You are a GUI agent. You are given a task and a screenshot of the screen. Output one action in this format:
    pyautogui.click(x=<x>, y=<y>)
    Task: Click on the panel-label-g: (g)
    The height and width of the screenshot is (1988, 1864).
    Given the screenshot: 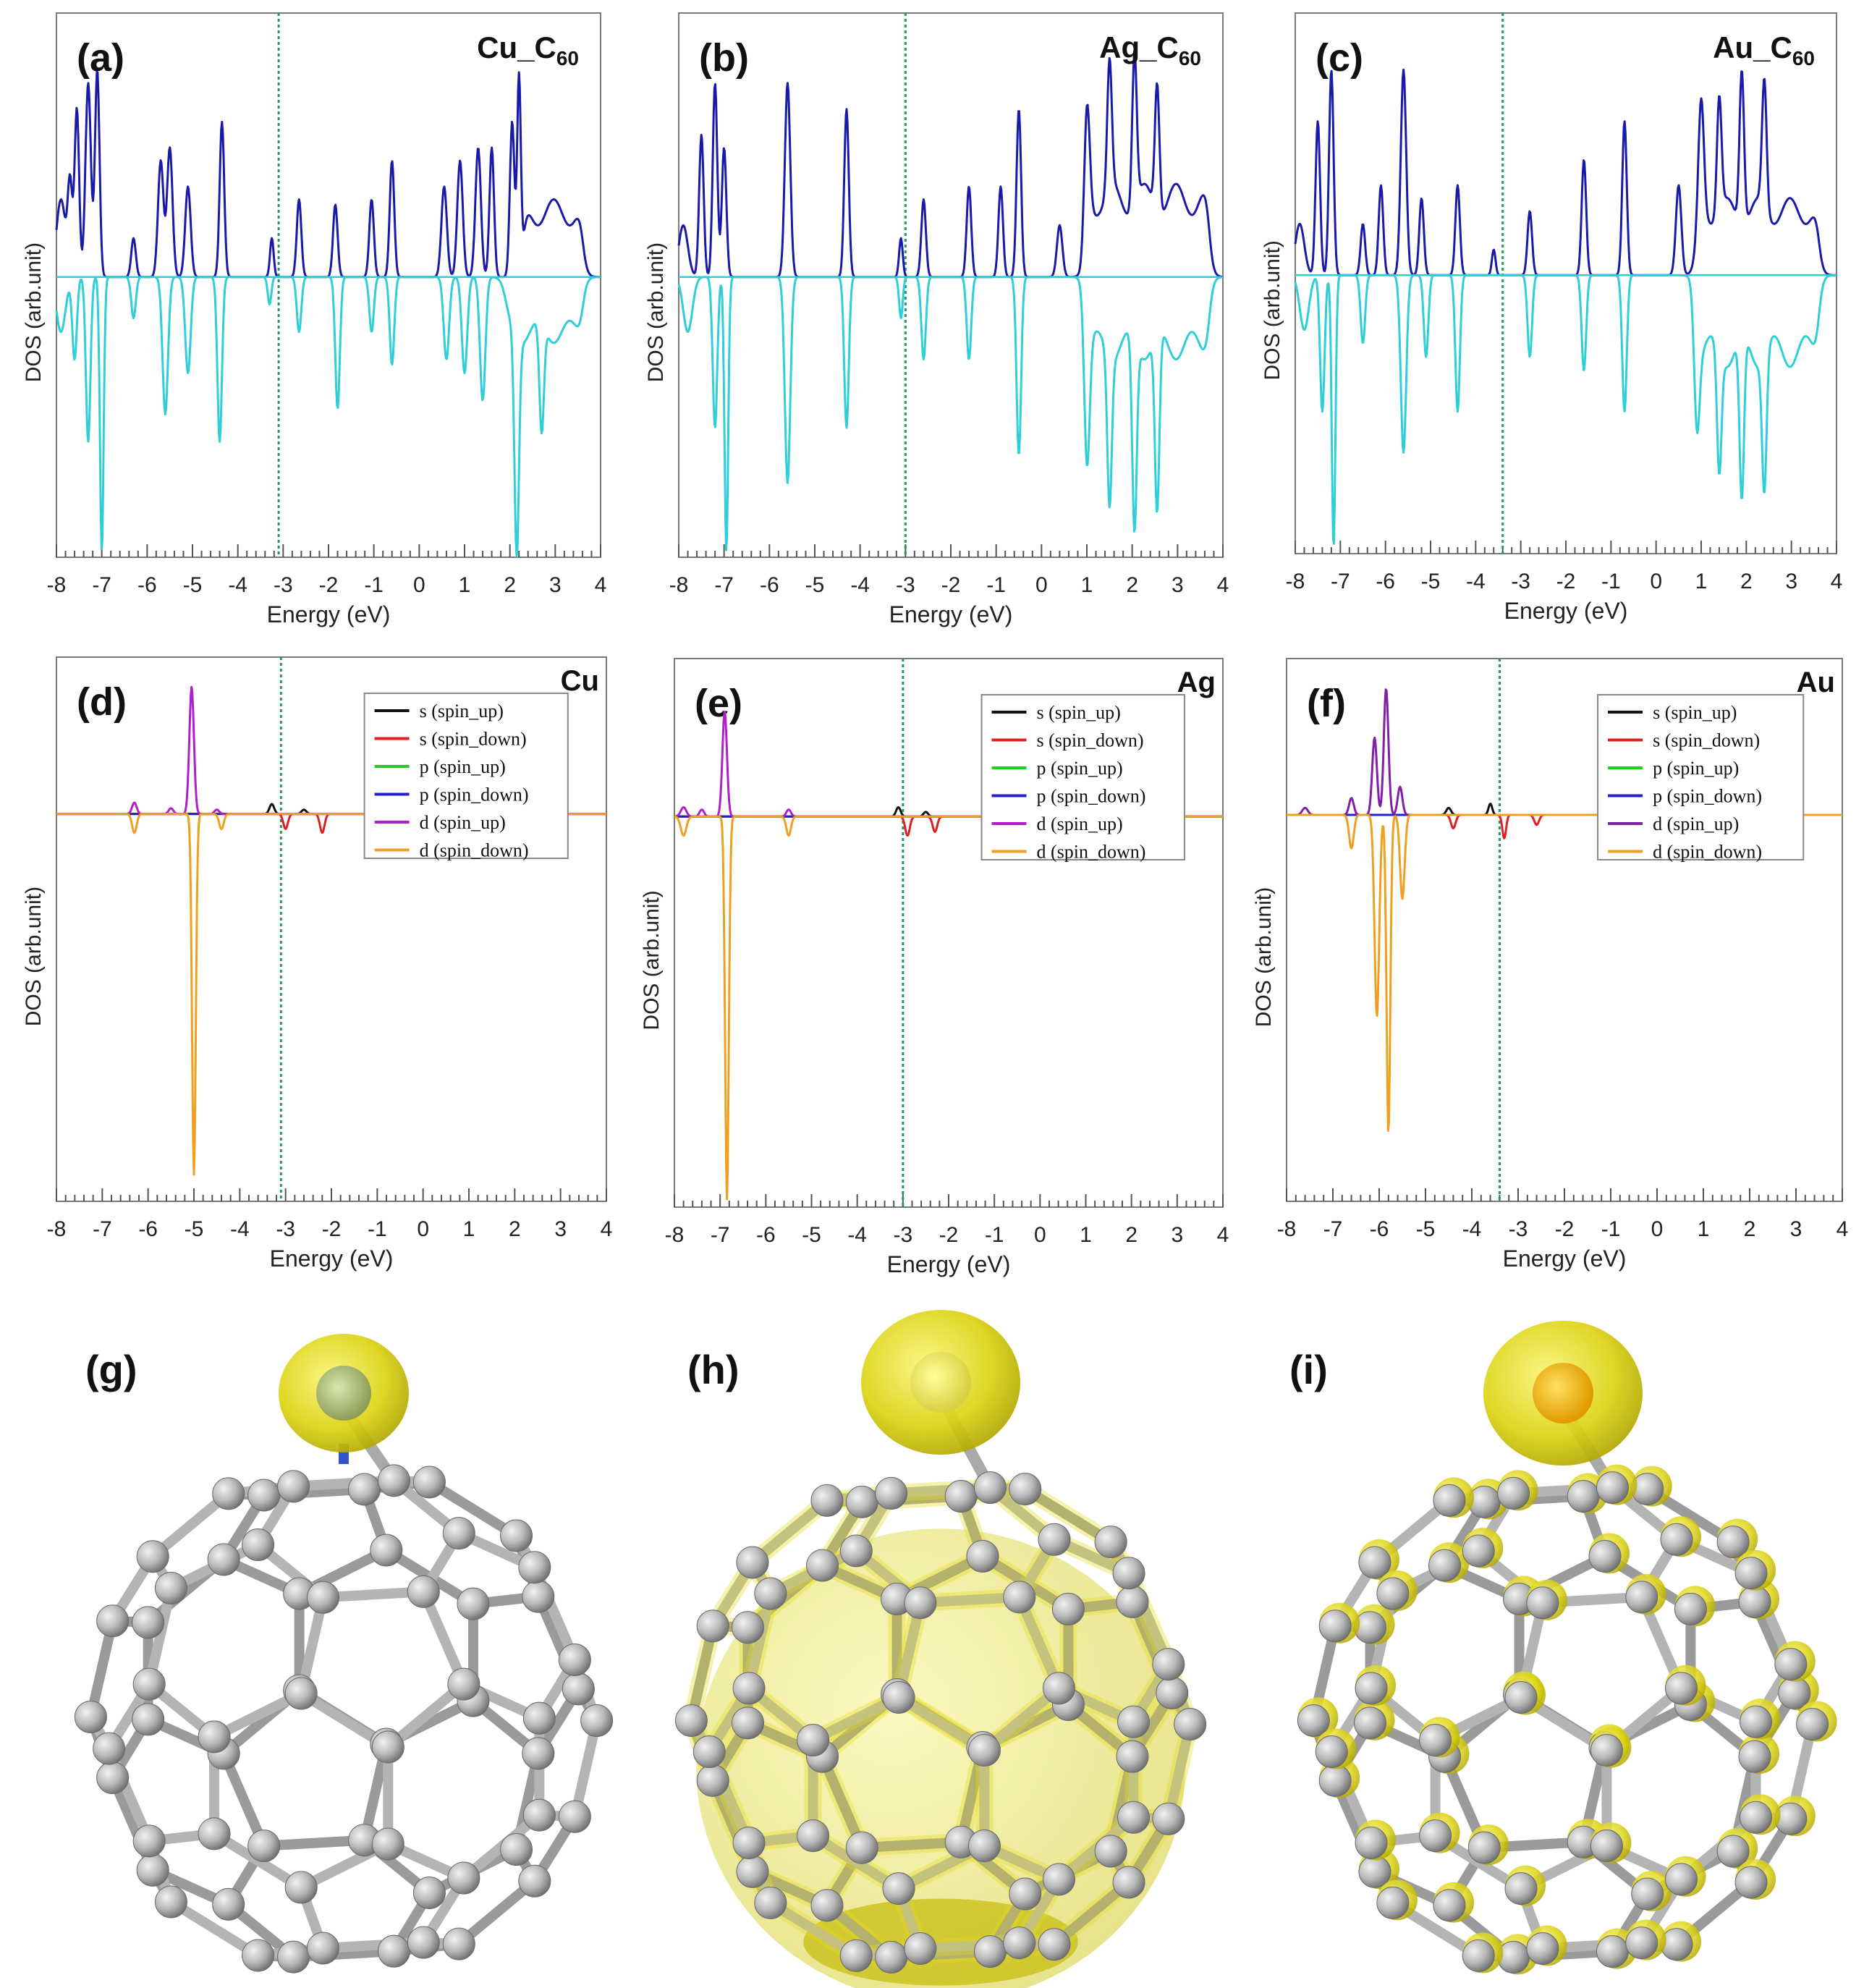 What is the action you would take?
    pyautogui.click(x=111, y=1369)
    